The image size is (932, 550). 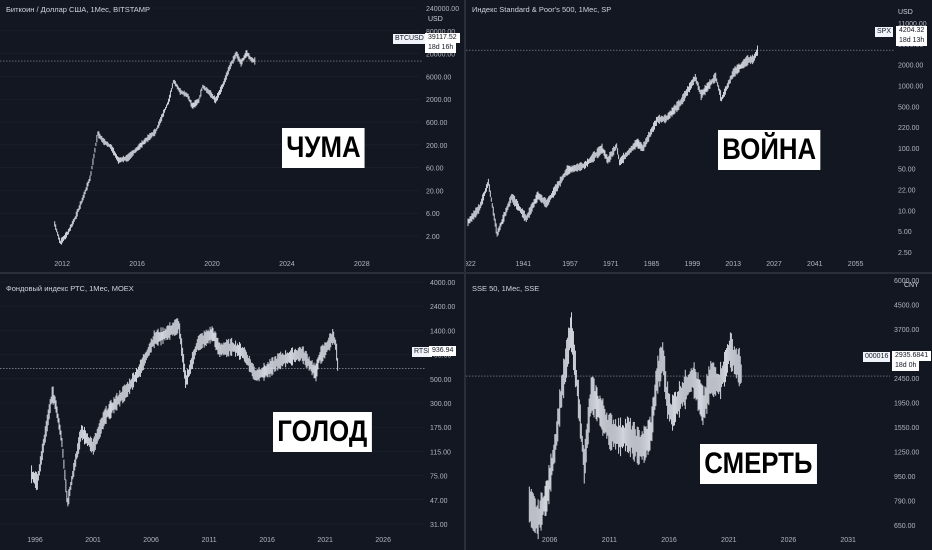 What do you see at coordinates (78, 9) in the screenshot?
I see `panel-title: Биткоин / Доллар США, 1Мес, BITSTAMP` at bounding box center [78, 9].